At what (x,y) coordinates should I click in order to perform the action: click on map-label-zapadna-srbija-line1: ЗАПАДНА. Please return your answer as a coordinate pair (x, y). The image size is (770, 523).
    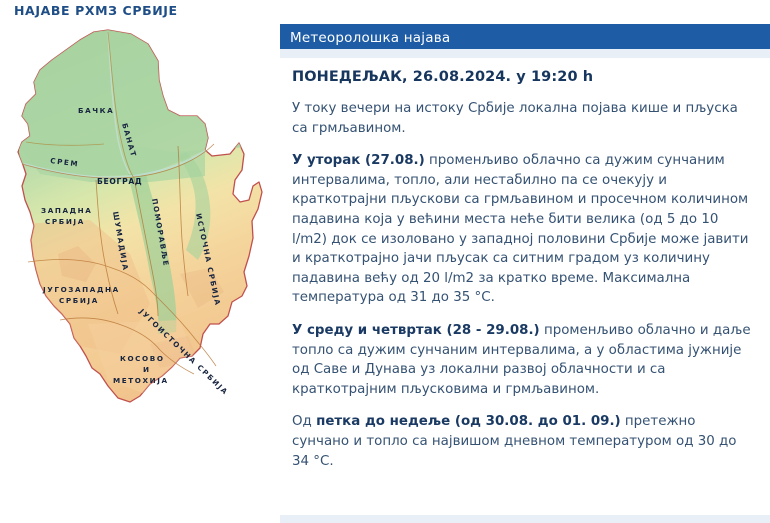
    Looking at the image, I should click on (66, 210).